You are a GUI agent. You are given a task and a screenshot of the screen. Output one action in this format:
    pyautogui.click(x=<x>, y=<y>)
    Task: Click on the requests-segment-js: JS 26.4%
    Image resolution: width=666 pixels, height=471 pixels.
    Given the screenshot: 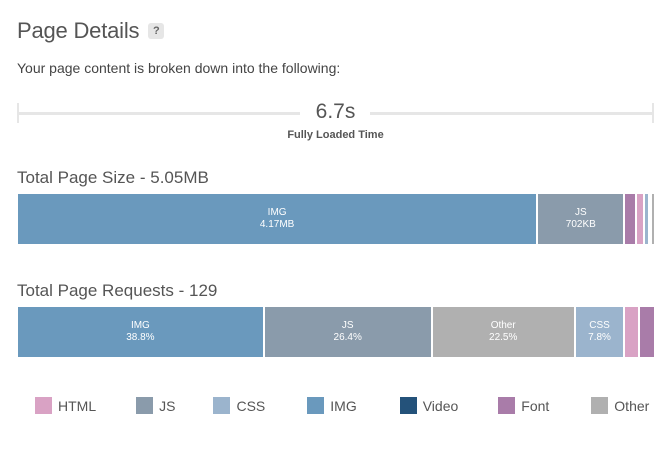 What is the action you would take?
    pyautogui.click(x=348, y=332)
    